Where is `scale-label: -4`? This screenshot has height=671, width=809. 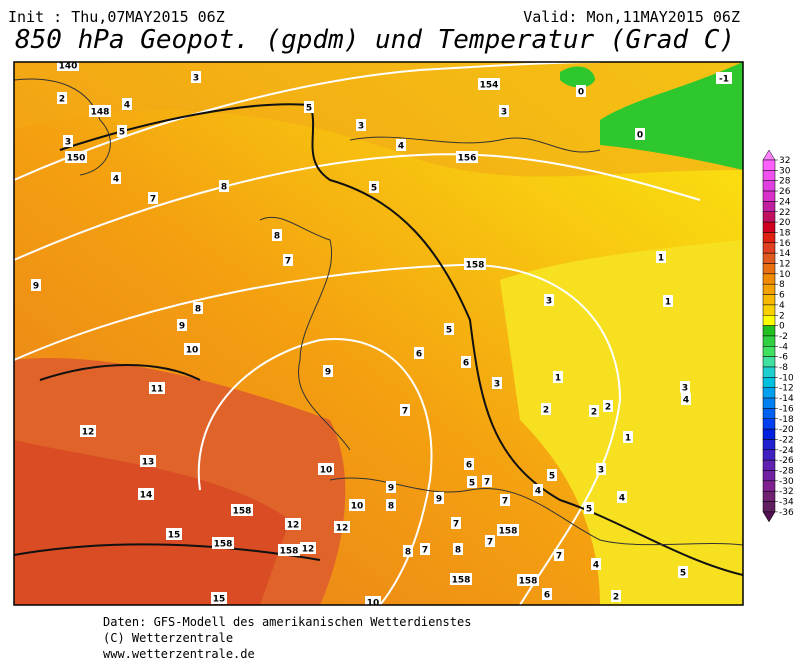
scale-label: -4 is located at coordinates (783, 347).